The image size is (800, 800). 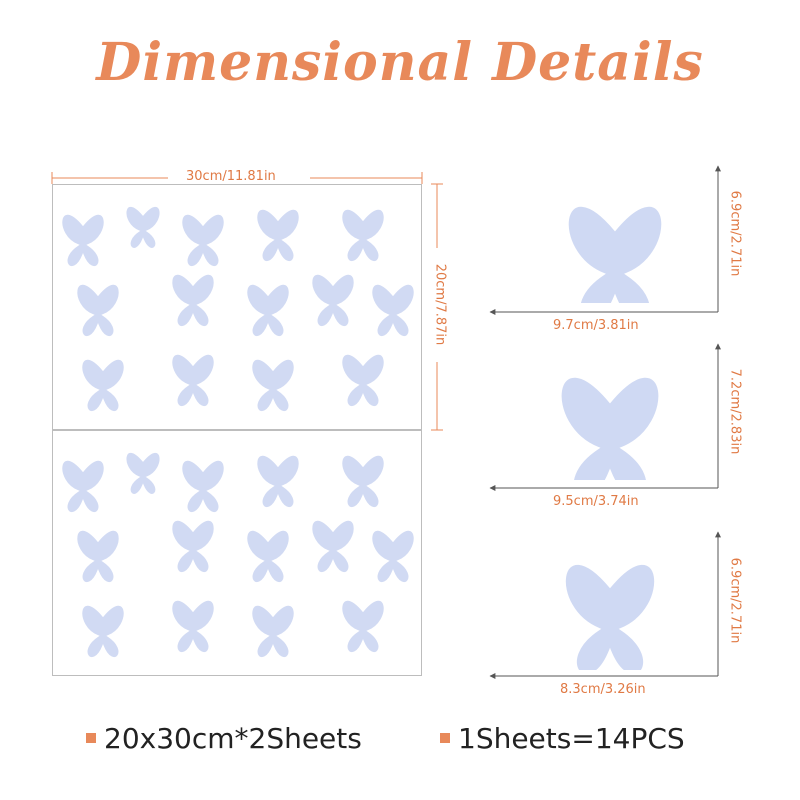 I want to click on footer-right: 1Sheets=14PCS, so click(x=562, y=738).